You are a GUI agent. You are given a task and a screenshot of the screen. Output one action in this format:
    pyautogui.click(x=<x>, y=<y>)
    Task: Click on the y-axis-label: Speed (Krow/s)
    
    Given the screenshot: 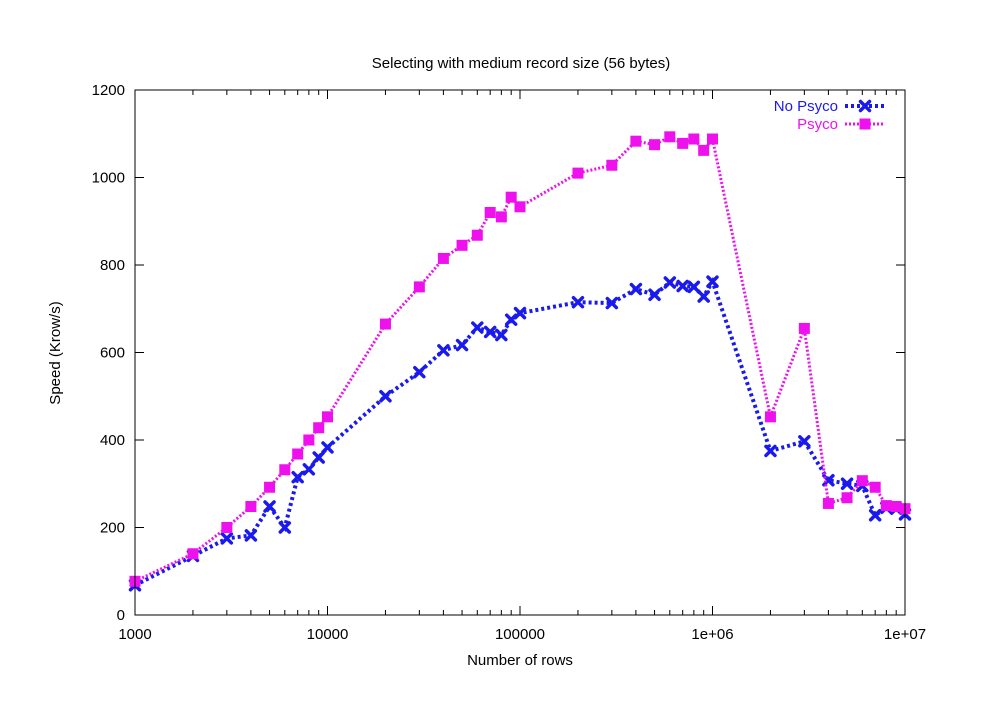 What is the action you would take?
    pyautogui.click(x=55, y=352)
    